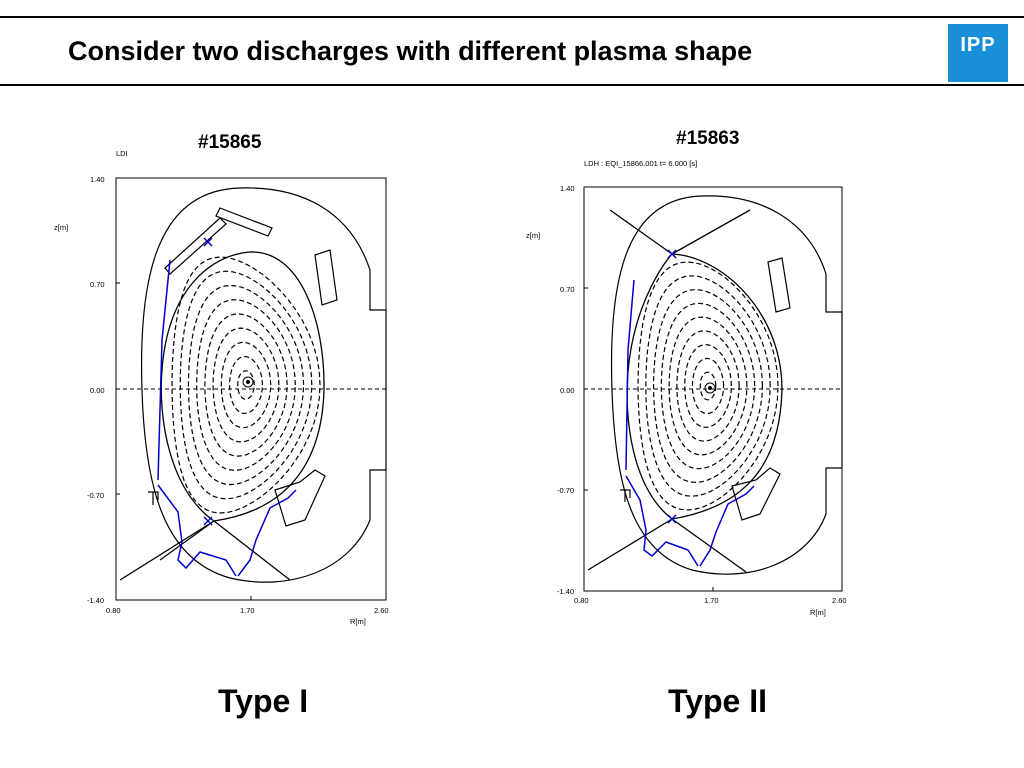 Image resolution: width=1024 pixels, height=768 pixels. Describe the element at coordinates (95, 600) in the screenshot. I see `ytick-left-5: -1.40` at that location.